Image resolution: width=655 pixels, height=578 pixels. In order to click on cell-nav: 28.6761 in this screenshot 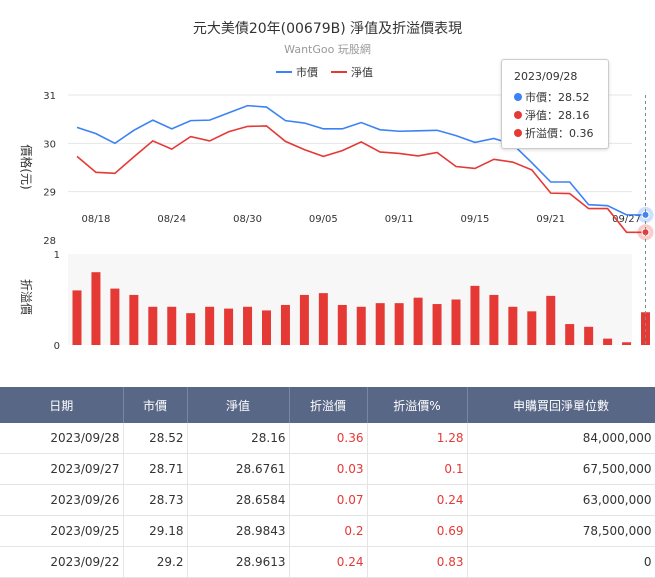, I will do `click(238, 469)`.